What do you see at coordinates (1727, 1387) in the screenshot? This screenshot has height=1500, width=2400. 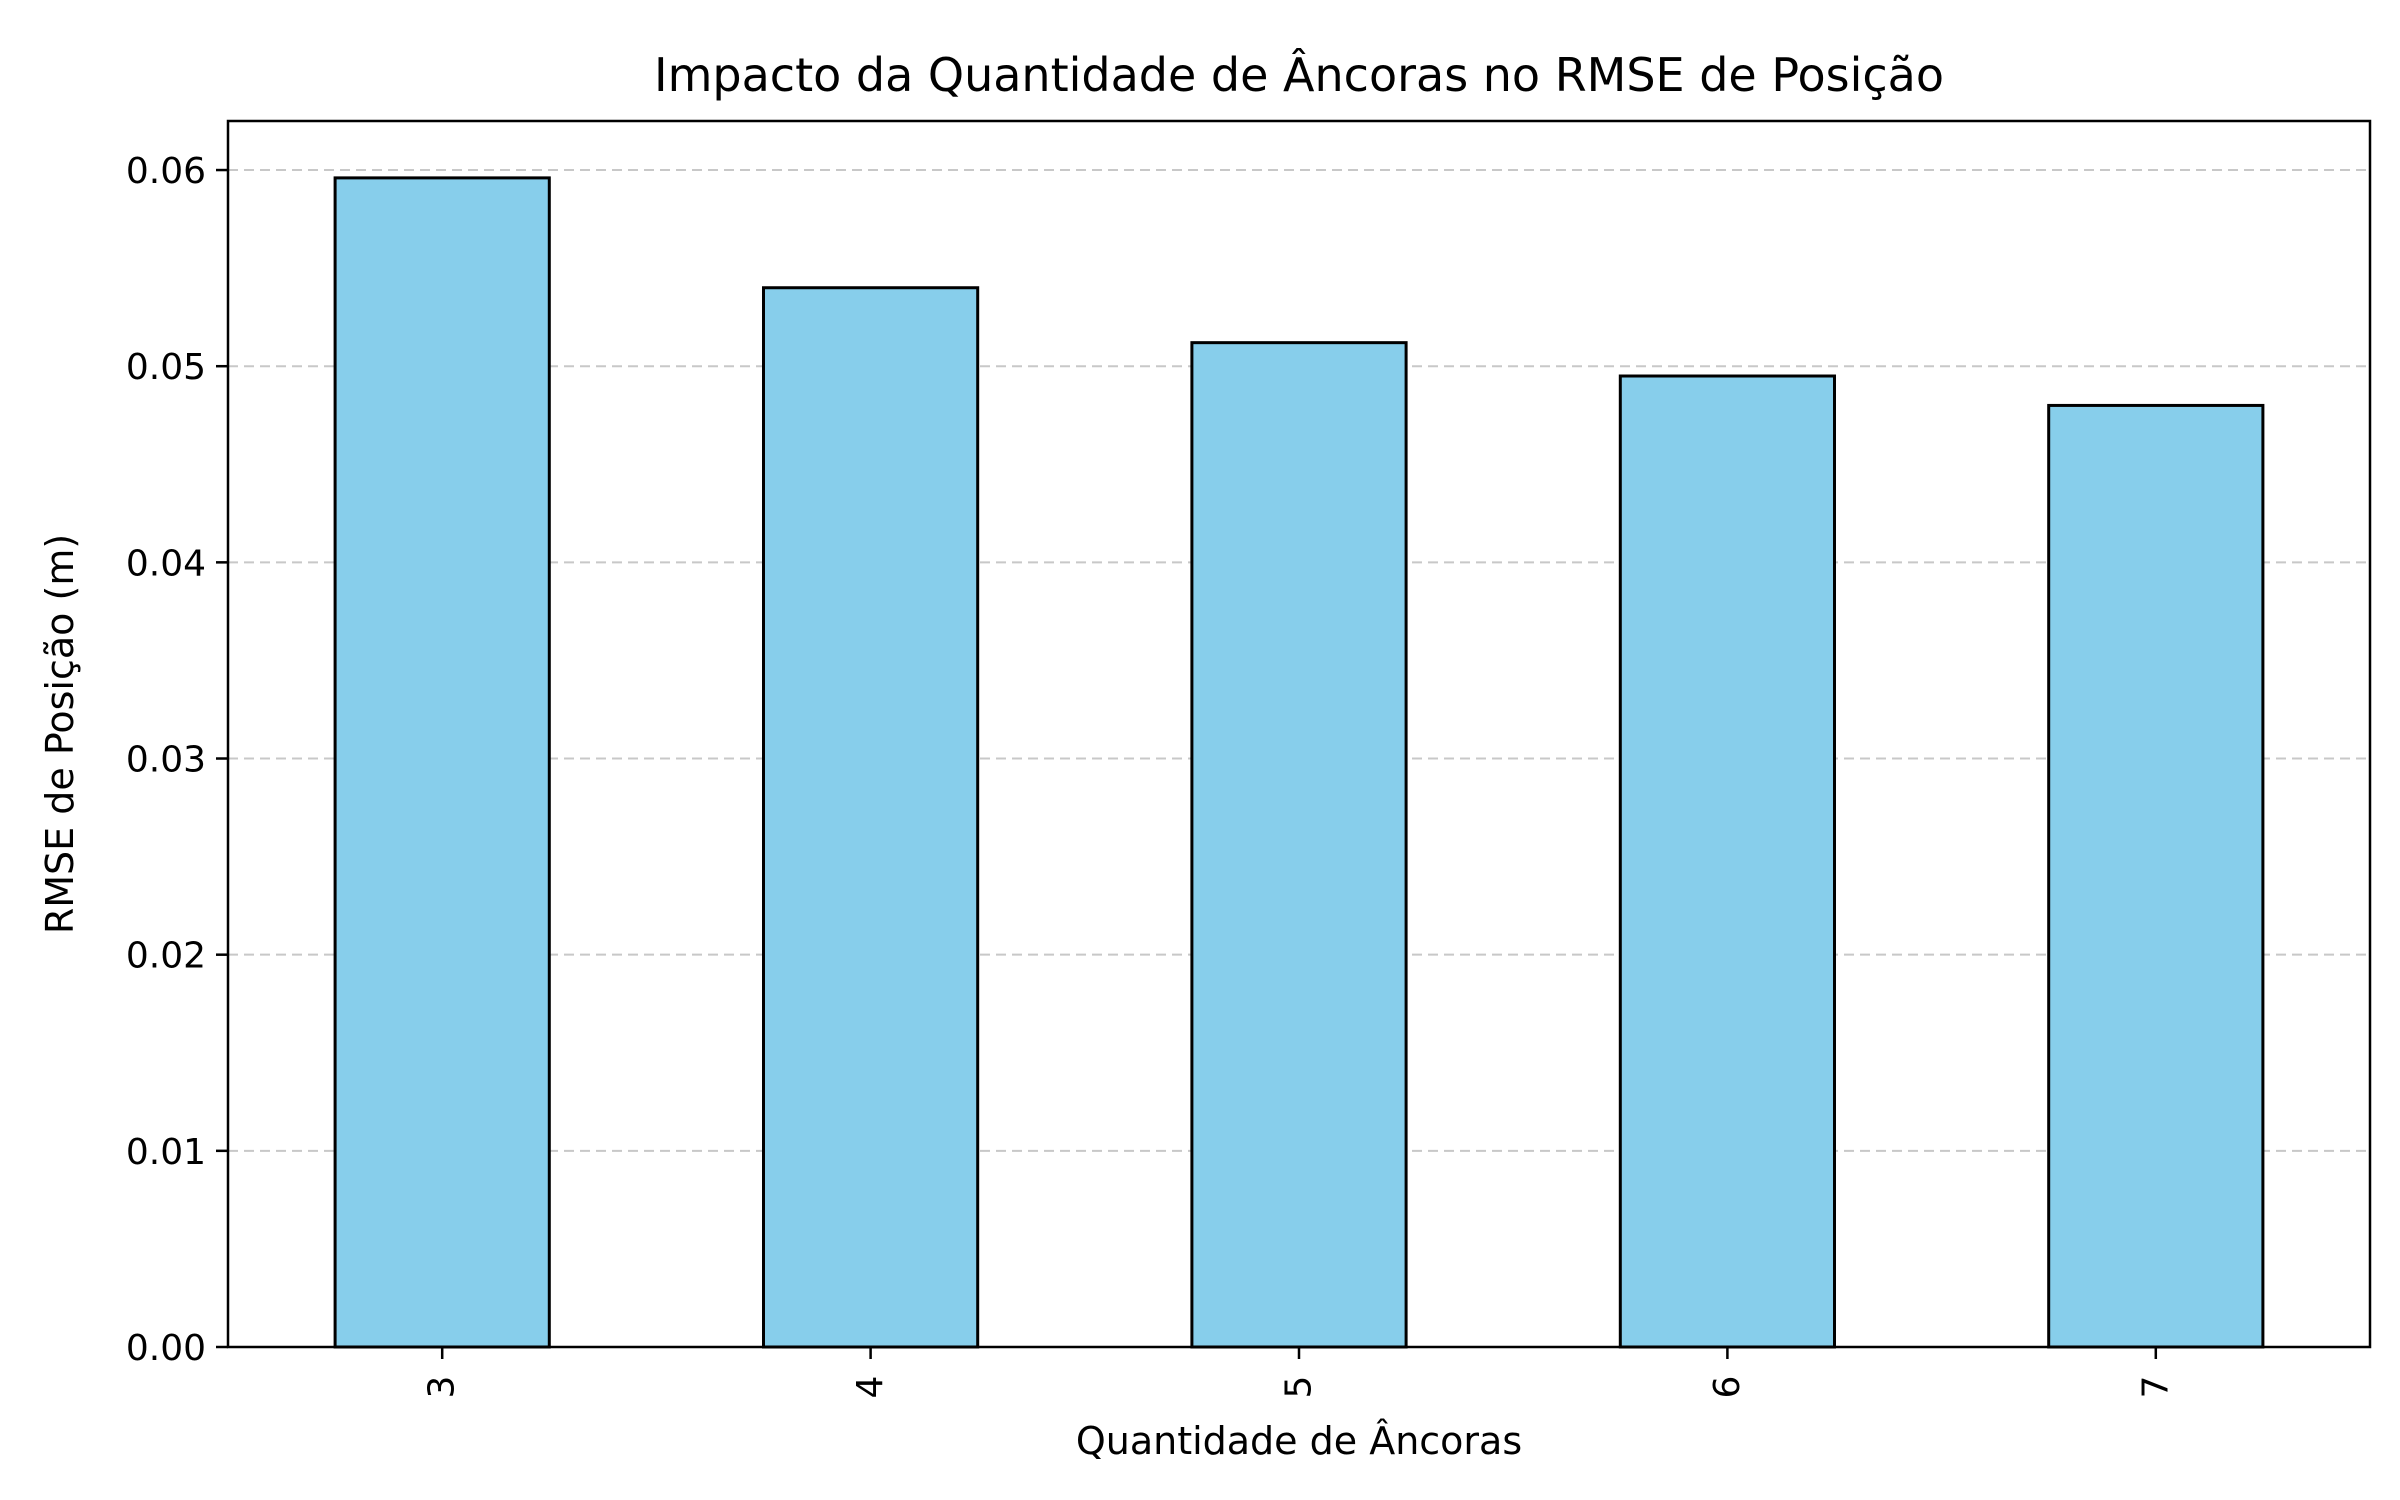 I see `x-tick-label: 6` at bounding box center [1727, 1387].